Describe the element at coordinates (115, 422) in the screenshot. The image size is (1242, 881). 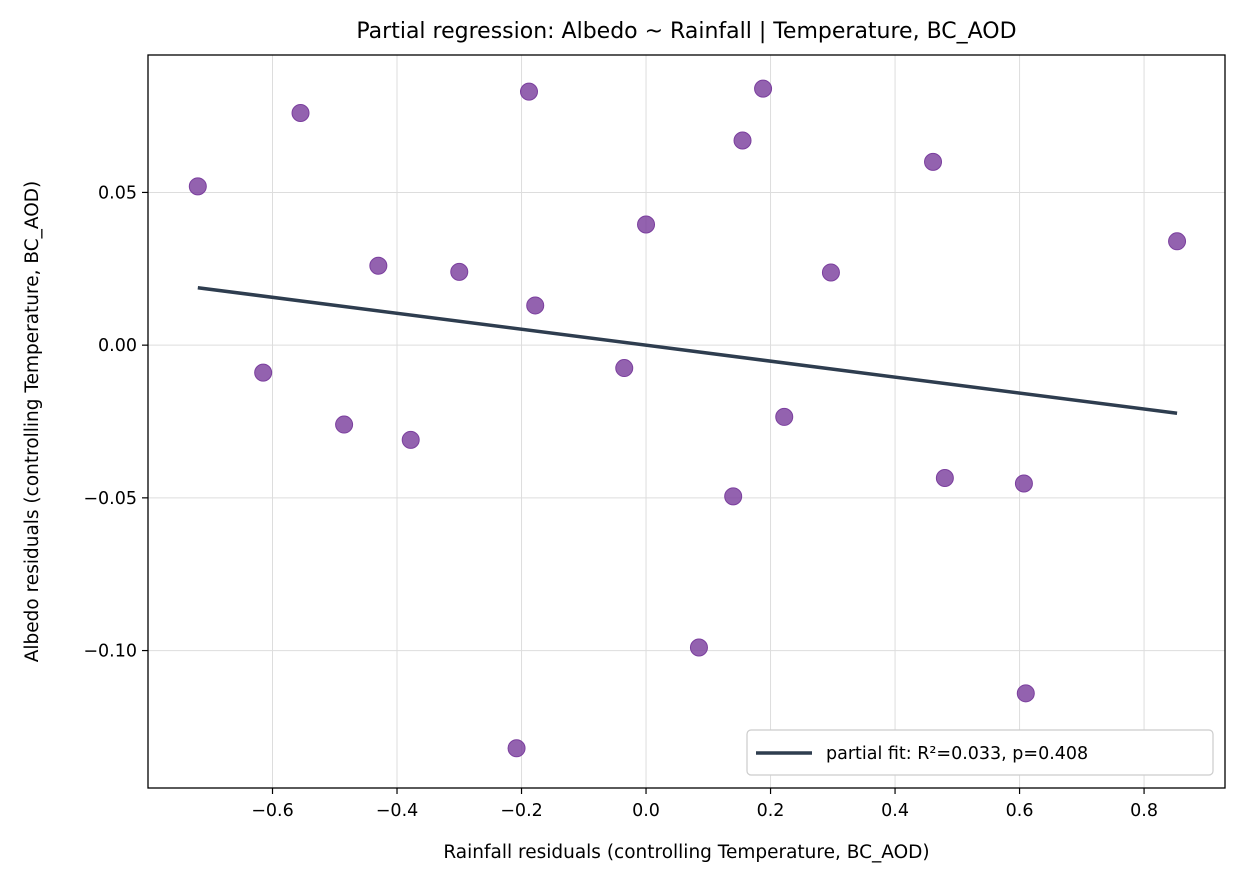
I see `y-axis-ticks: 0.05 0.00 −0.05 −0.10` at that location.